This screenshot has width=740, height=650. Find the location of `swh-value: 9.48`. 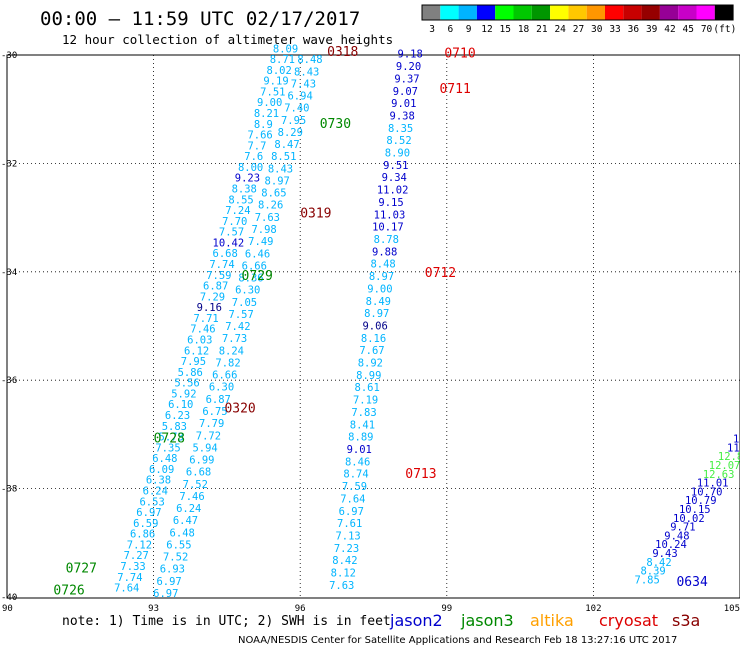

swh-value: 9.48 is located at coordinates (676, 536).